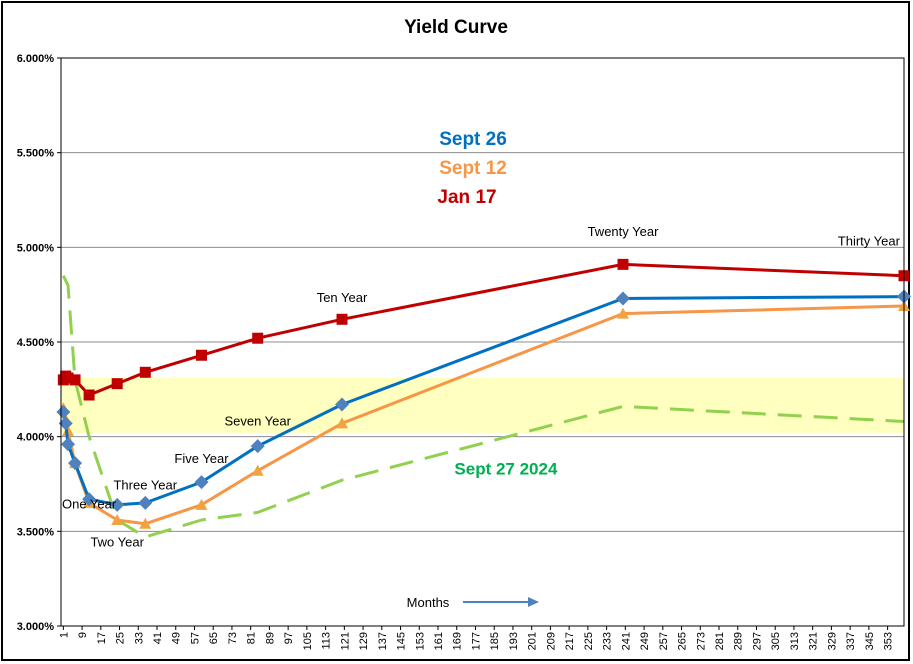  What do you see at coordinates (720, 641) in the screenshot?
I see `x-tick-label: 281` at bounding box center [720, 641].